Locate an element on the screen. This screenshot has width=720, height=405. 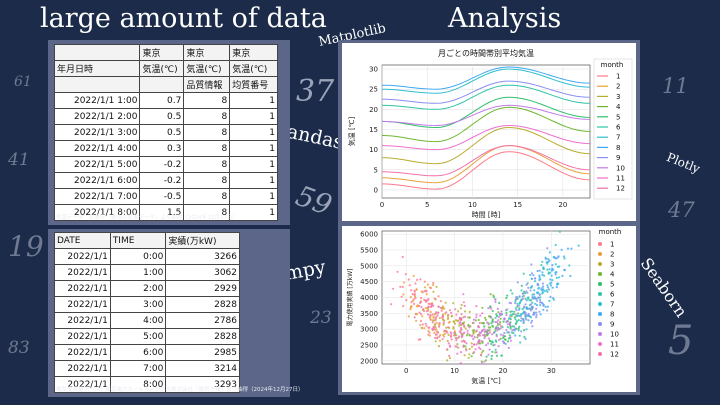
legend-label: 1 is located at coordinates (612, 245).